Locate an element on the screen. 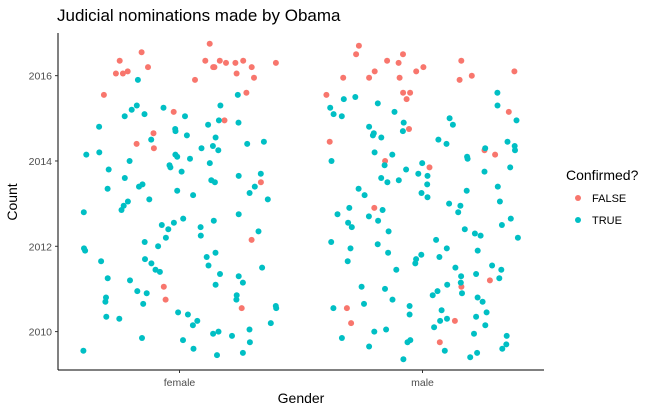 The height and width of the screenshot is (410, 657). x-tick-label-male: male is located at coordinates (422, 383).